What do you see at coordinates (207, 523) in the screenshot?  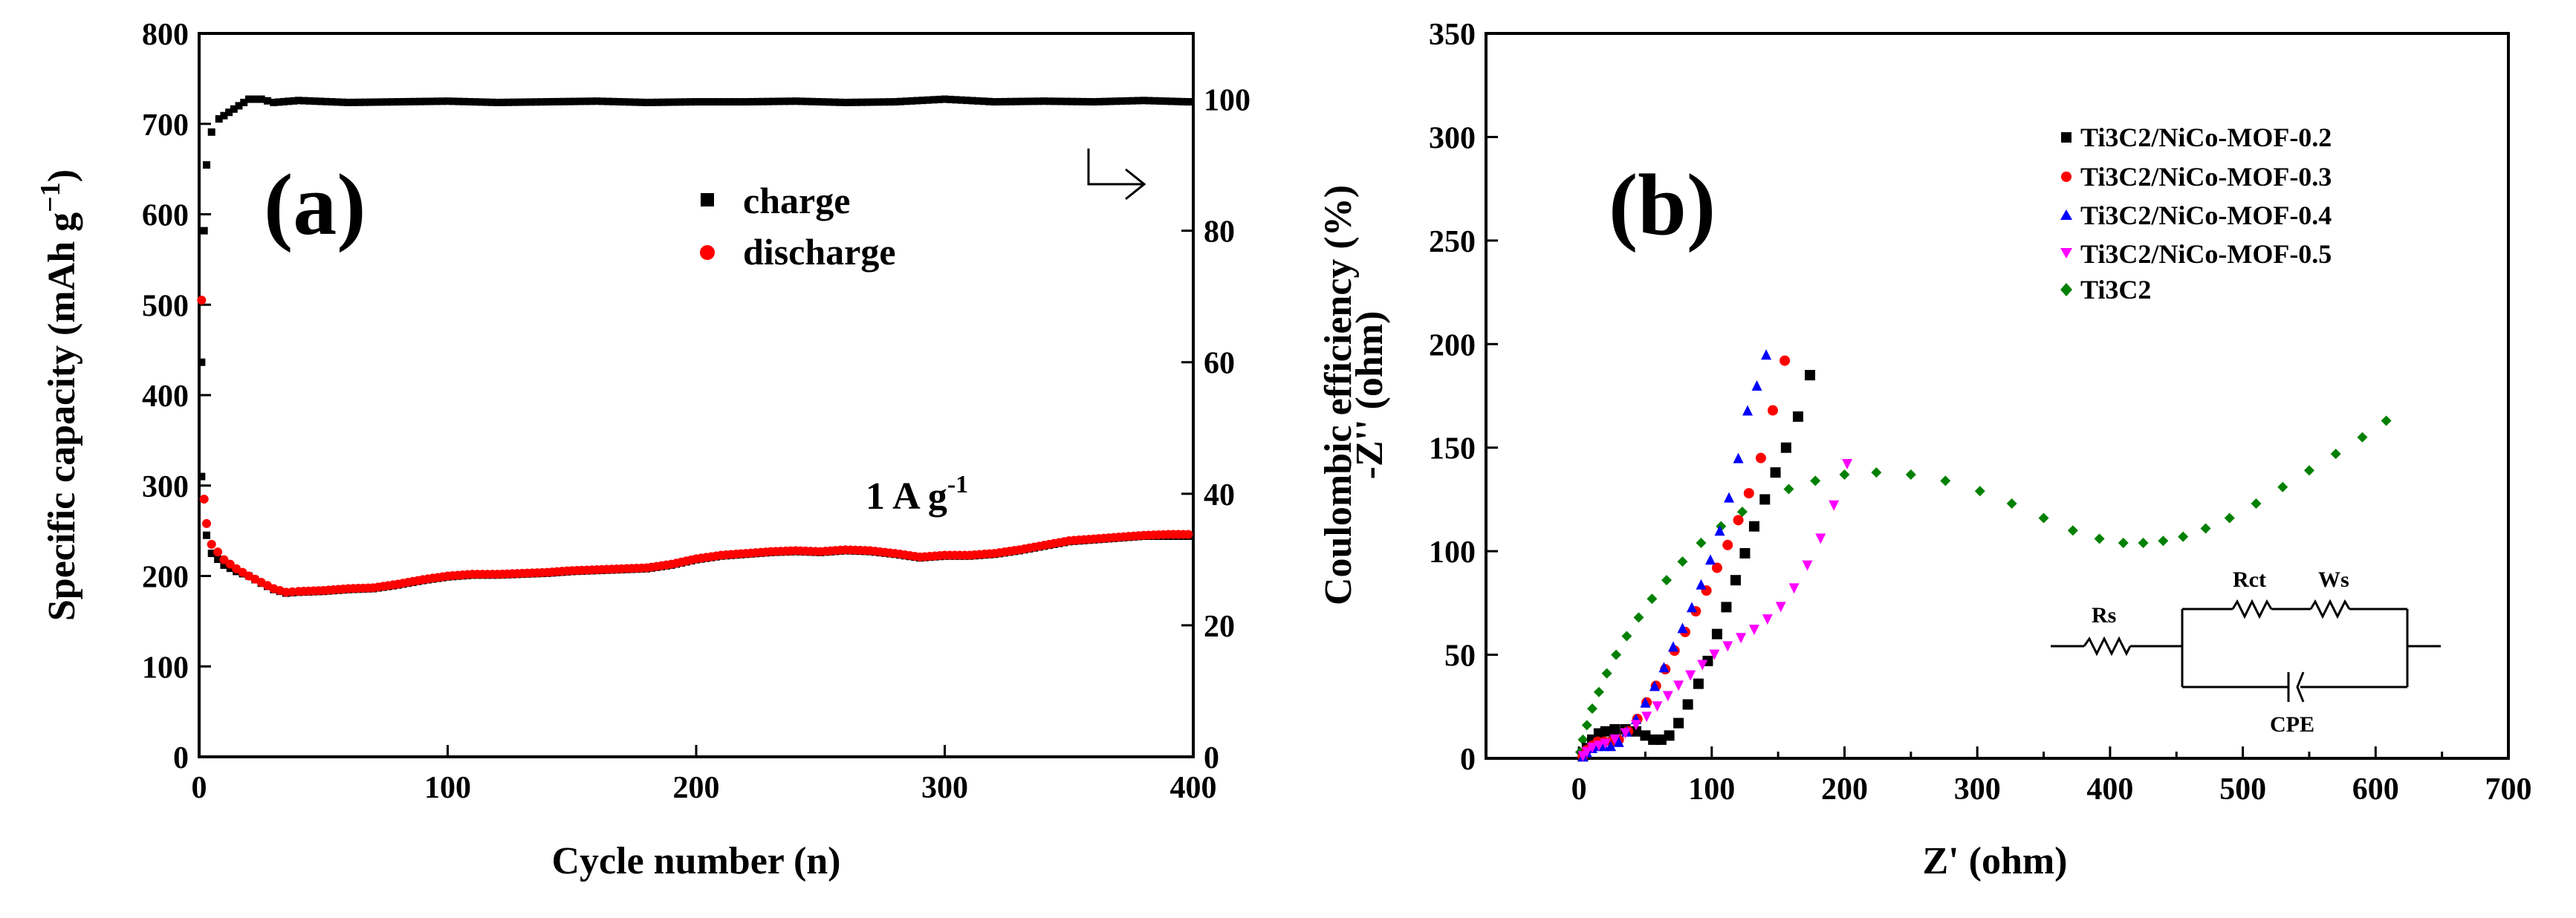 I see `point-discharge` at bounding box center [207, 523].